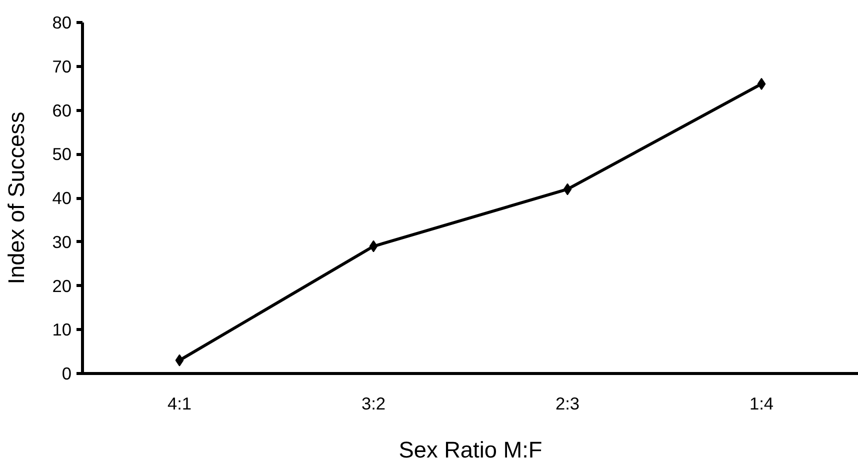 The width and height of the screenshot is (858, 465). I want to click on y-tick-label: 80, so click(62, 22).